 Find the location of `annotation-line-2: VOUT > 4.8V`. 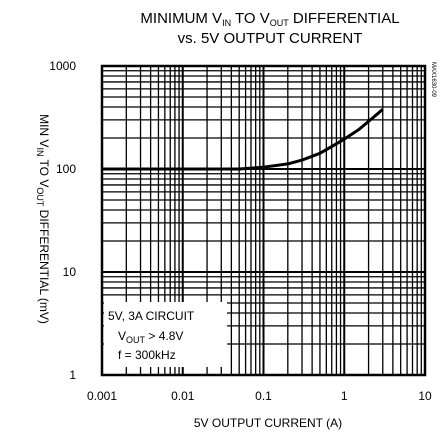

annotation-line-2: VOUT > 4.8V is located at coordinates (150, 337).